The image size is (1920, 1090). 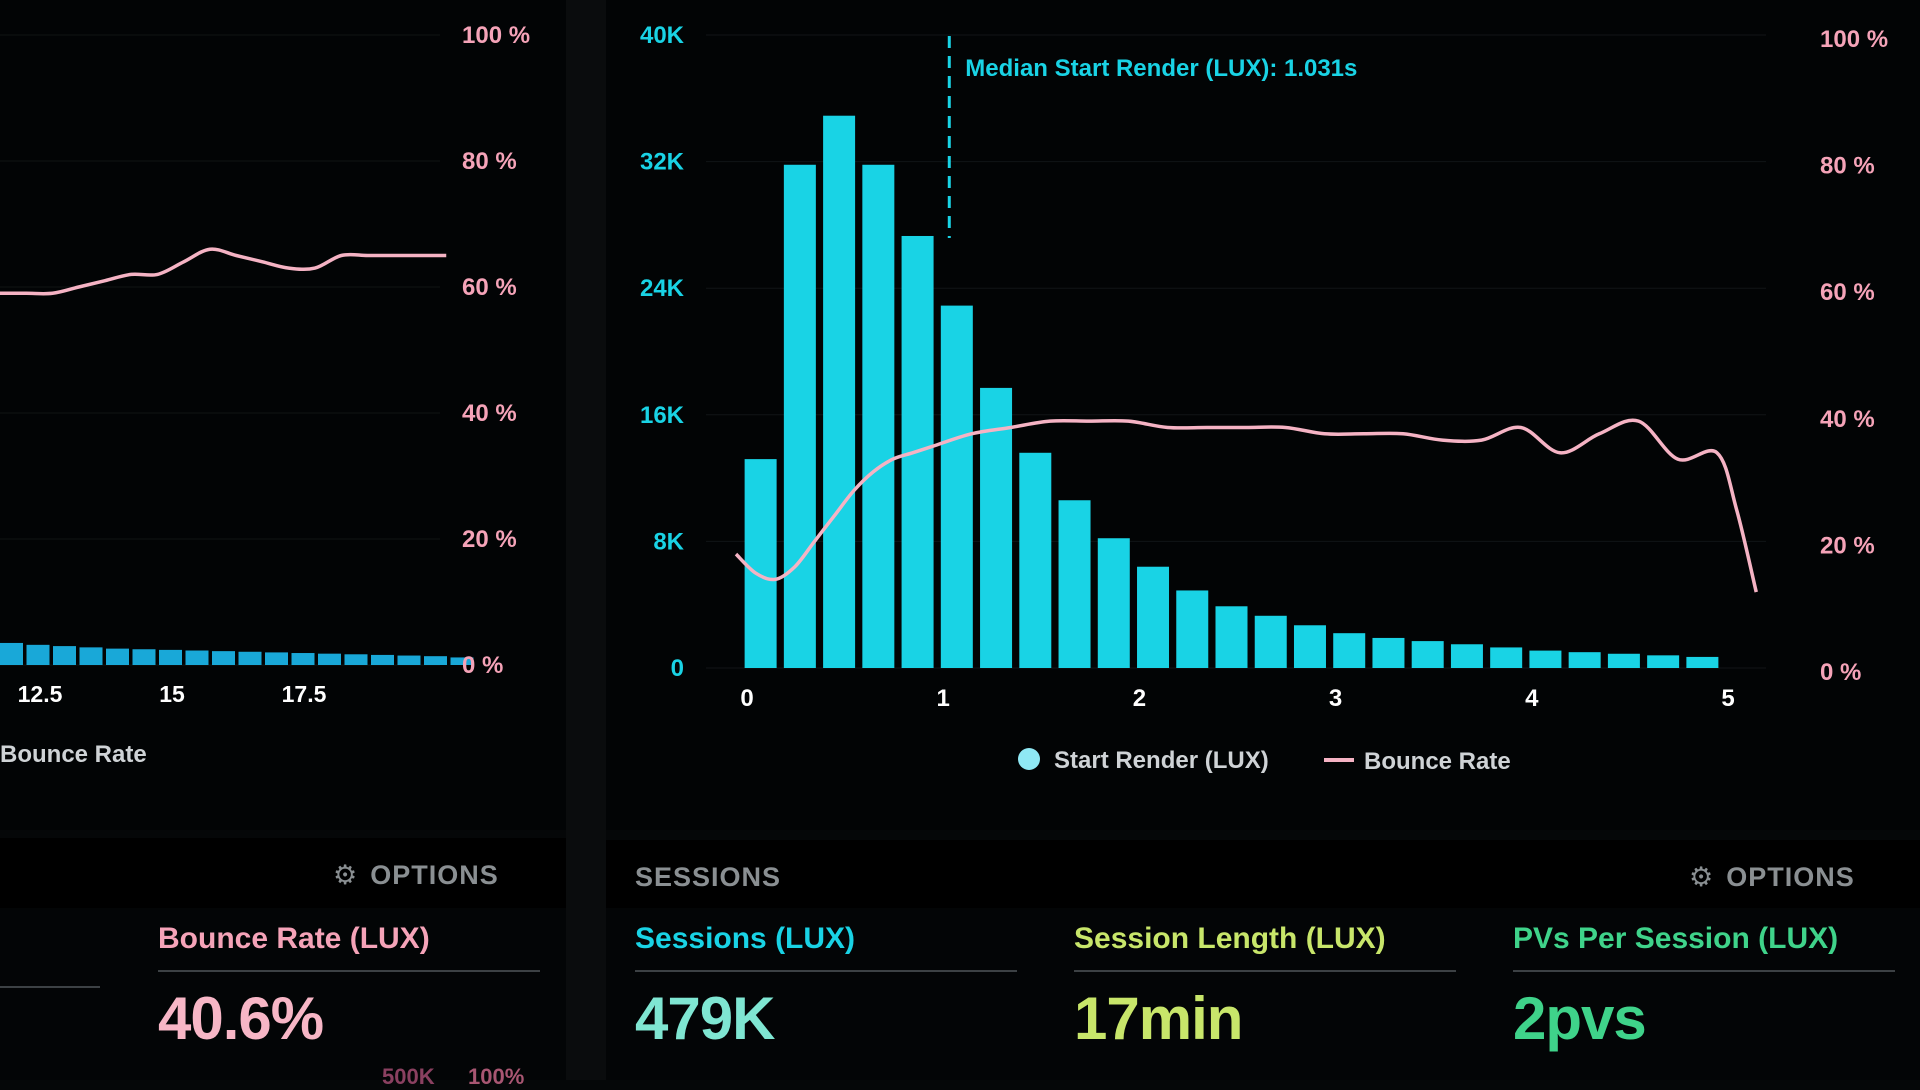 I want to click on sessions-widget-header: SESSIONS ⚙ OPTIONS, so click(x=1263, y=875).